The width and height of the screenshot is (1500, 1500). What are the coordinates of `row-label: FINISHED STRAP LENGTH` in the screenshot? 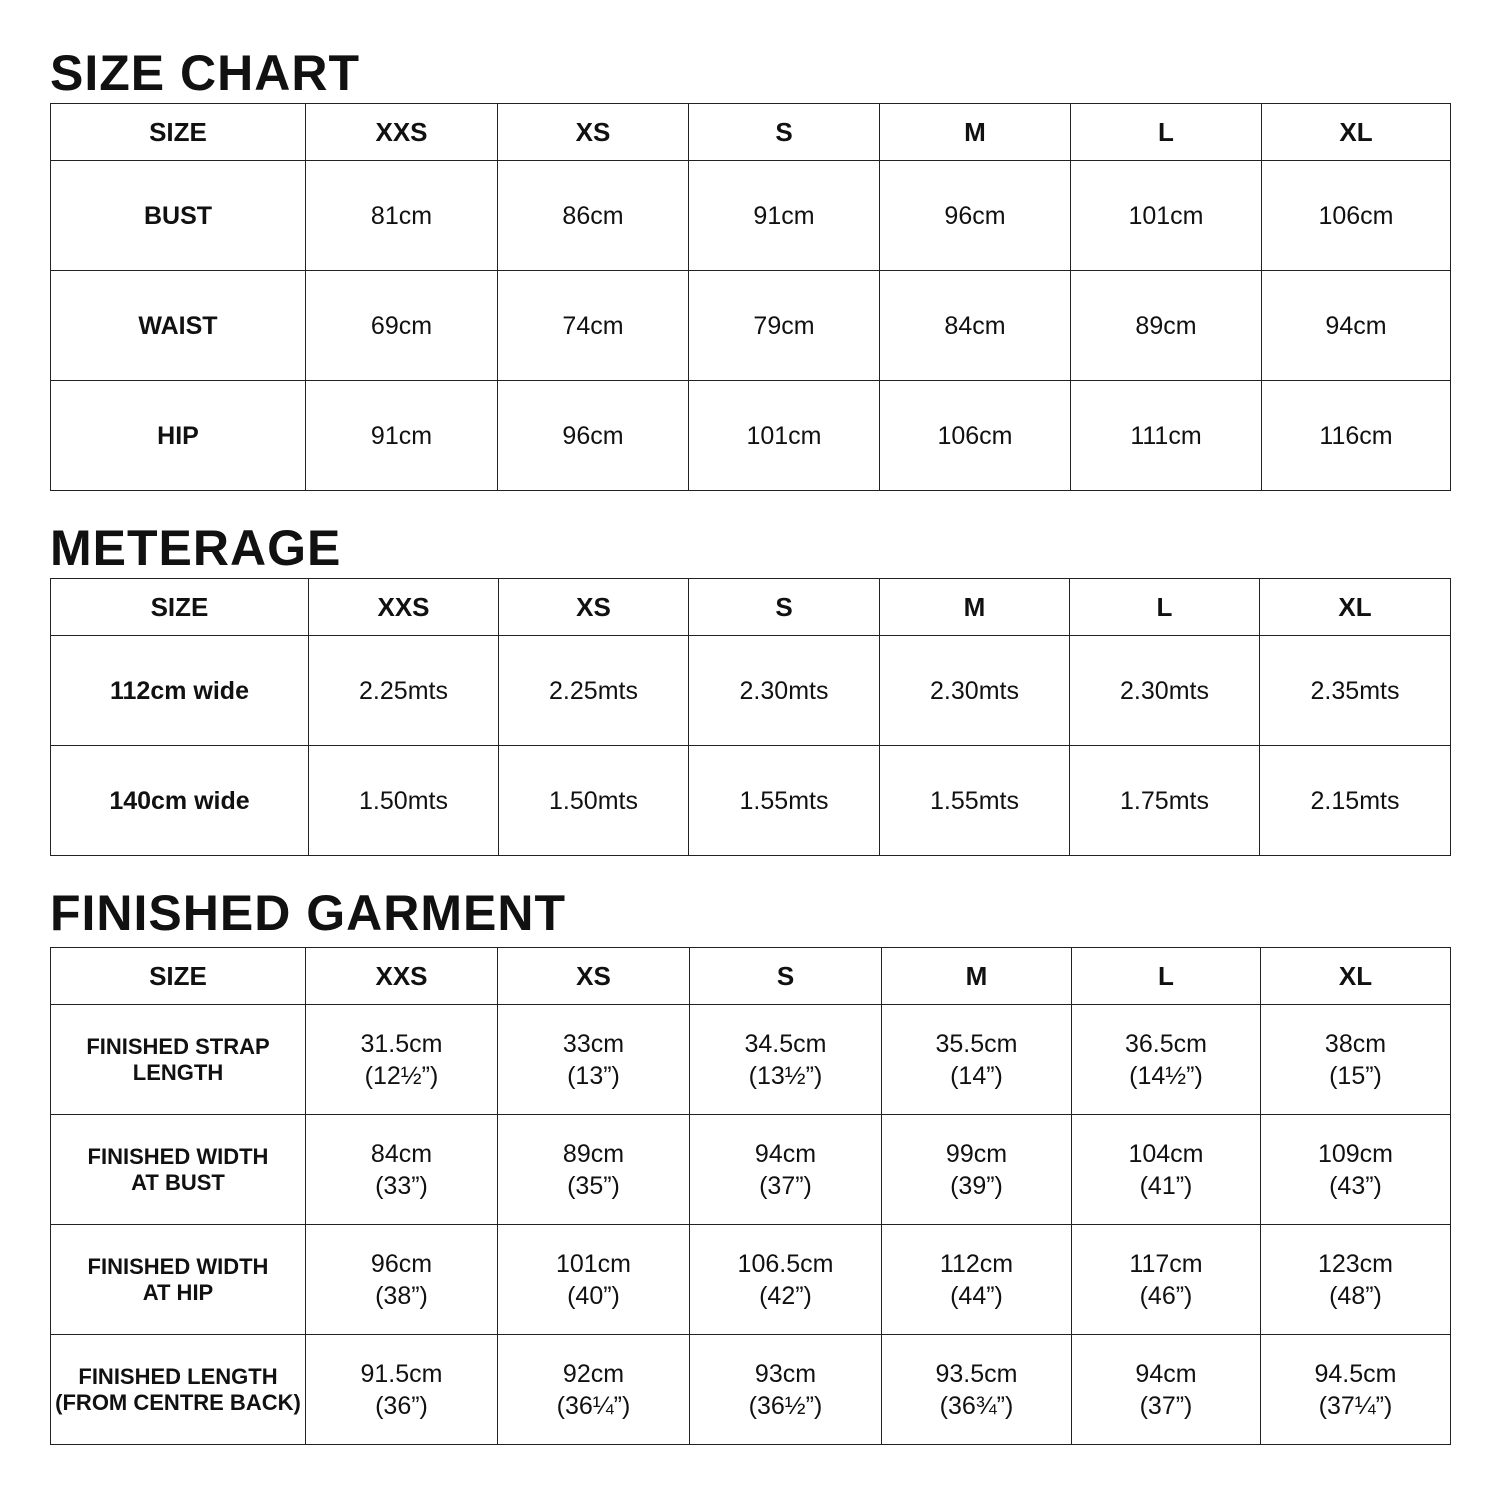 It's located at (178, 1059).